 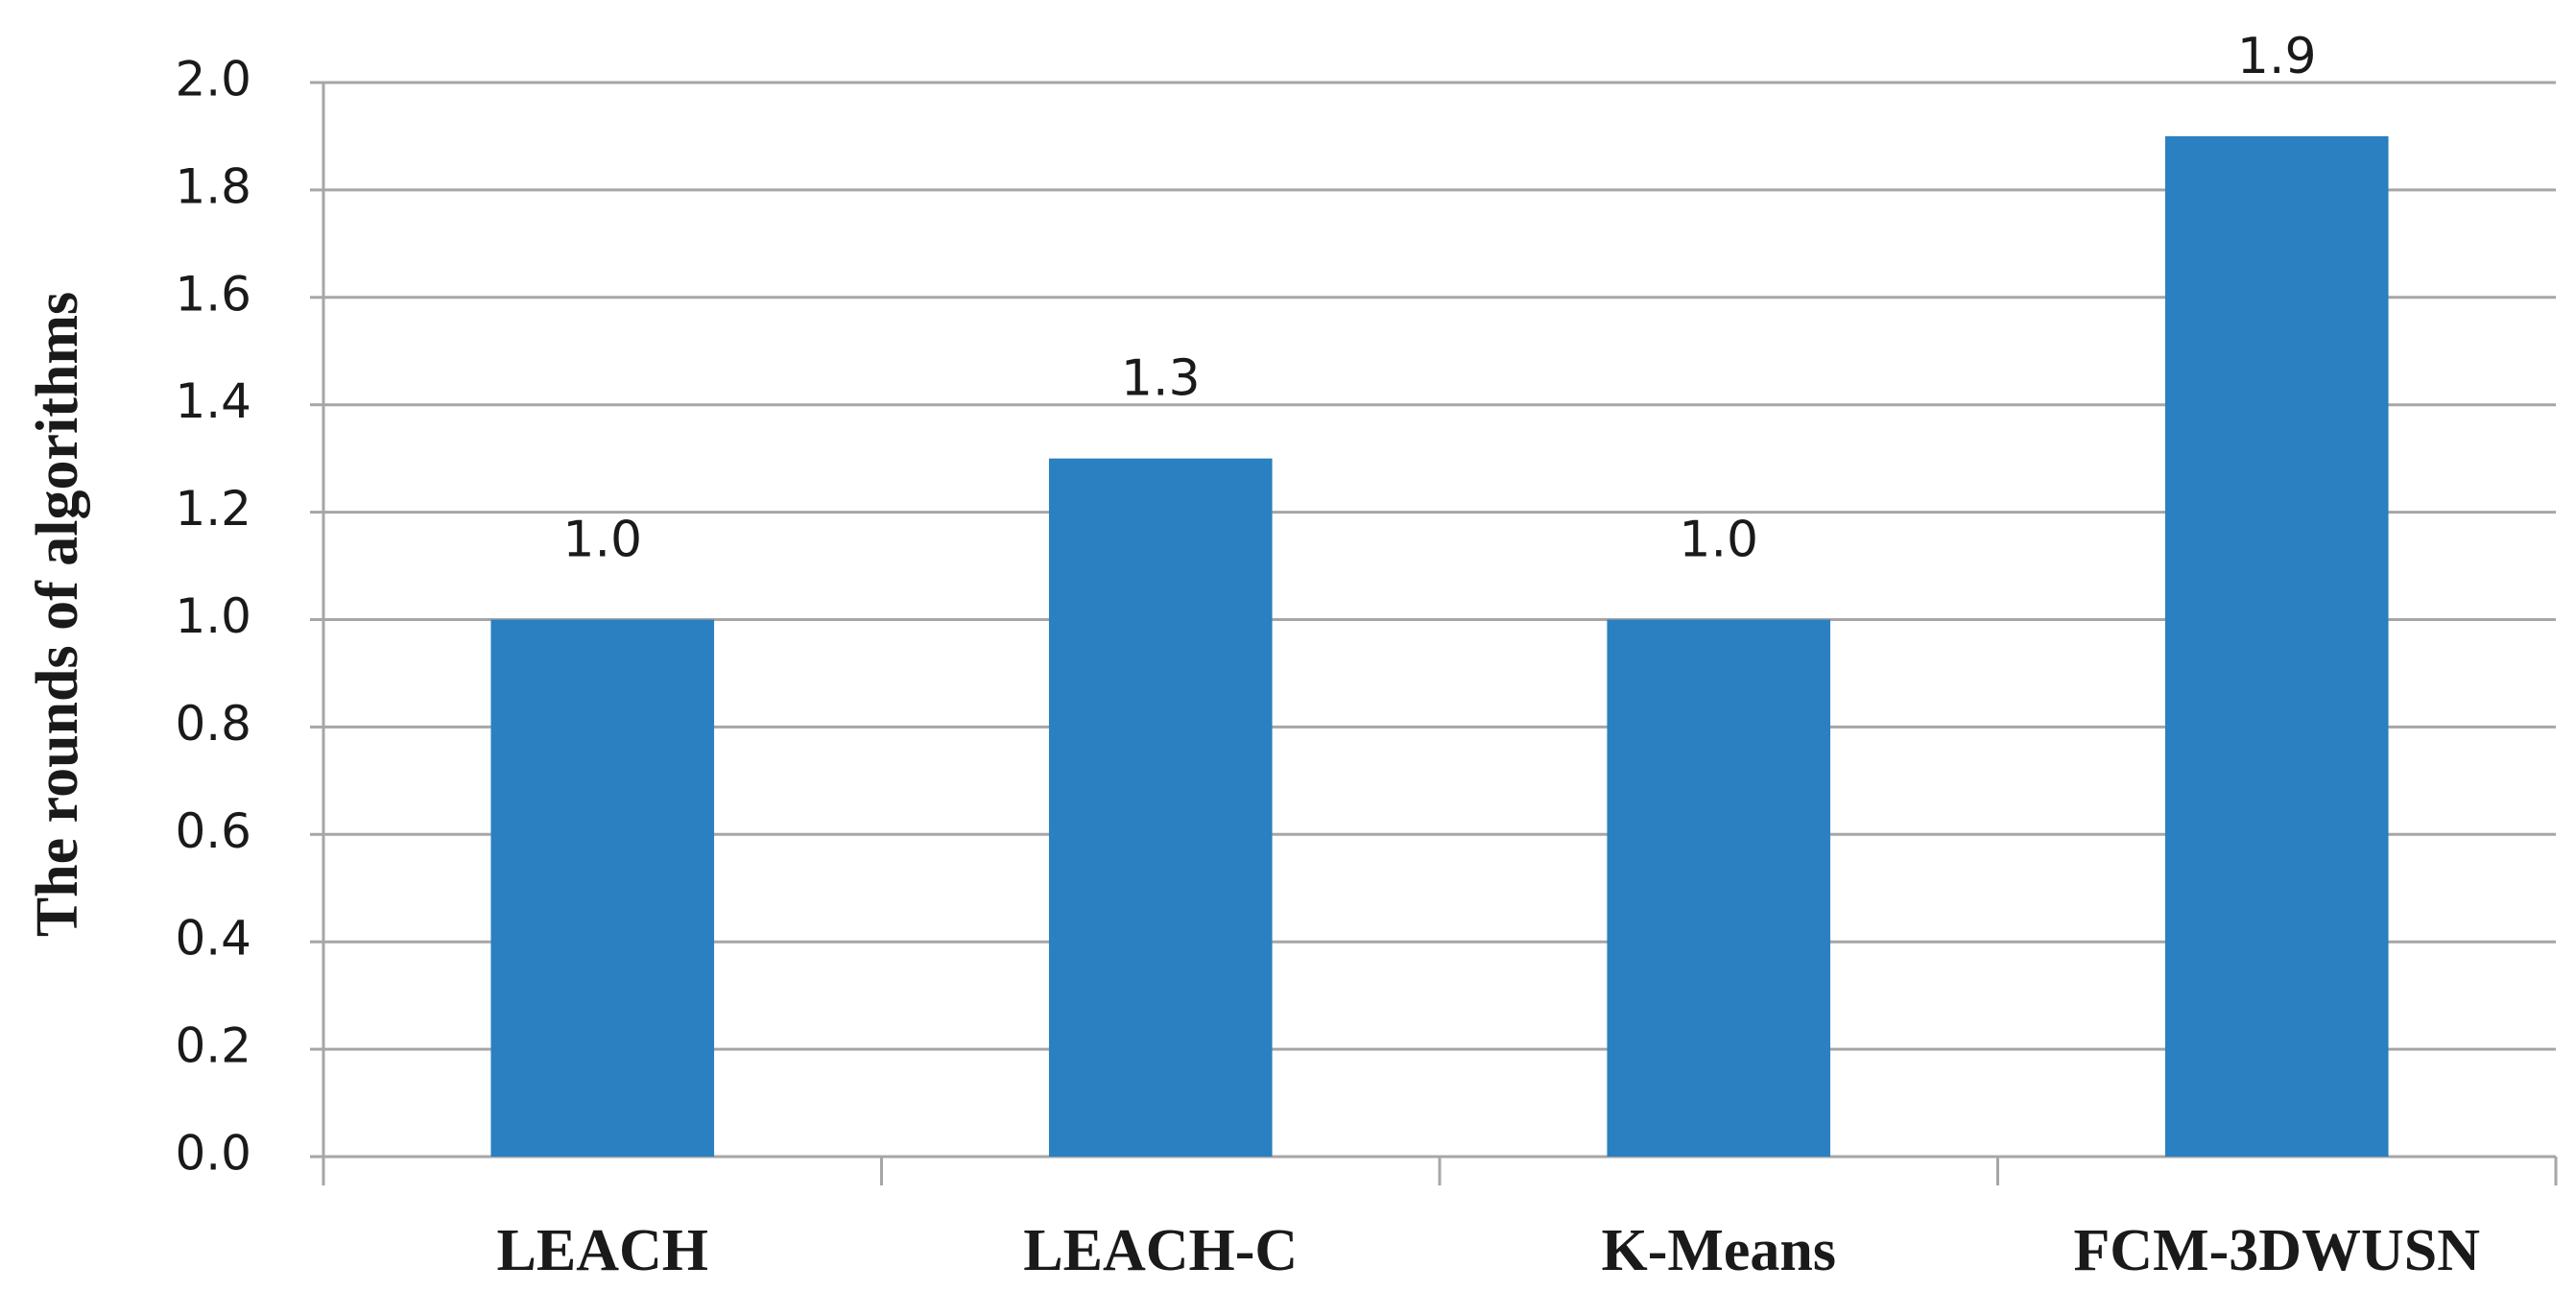 I want to click on x-tick-label: LEACH, so click(x=602, y=1250).